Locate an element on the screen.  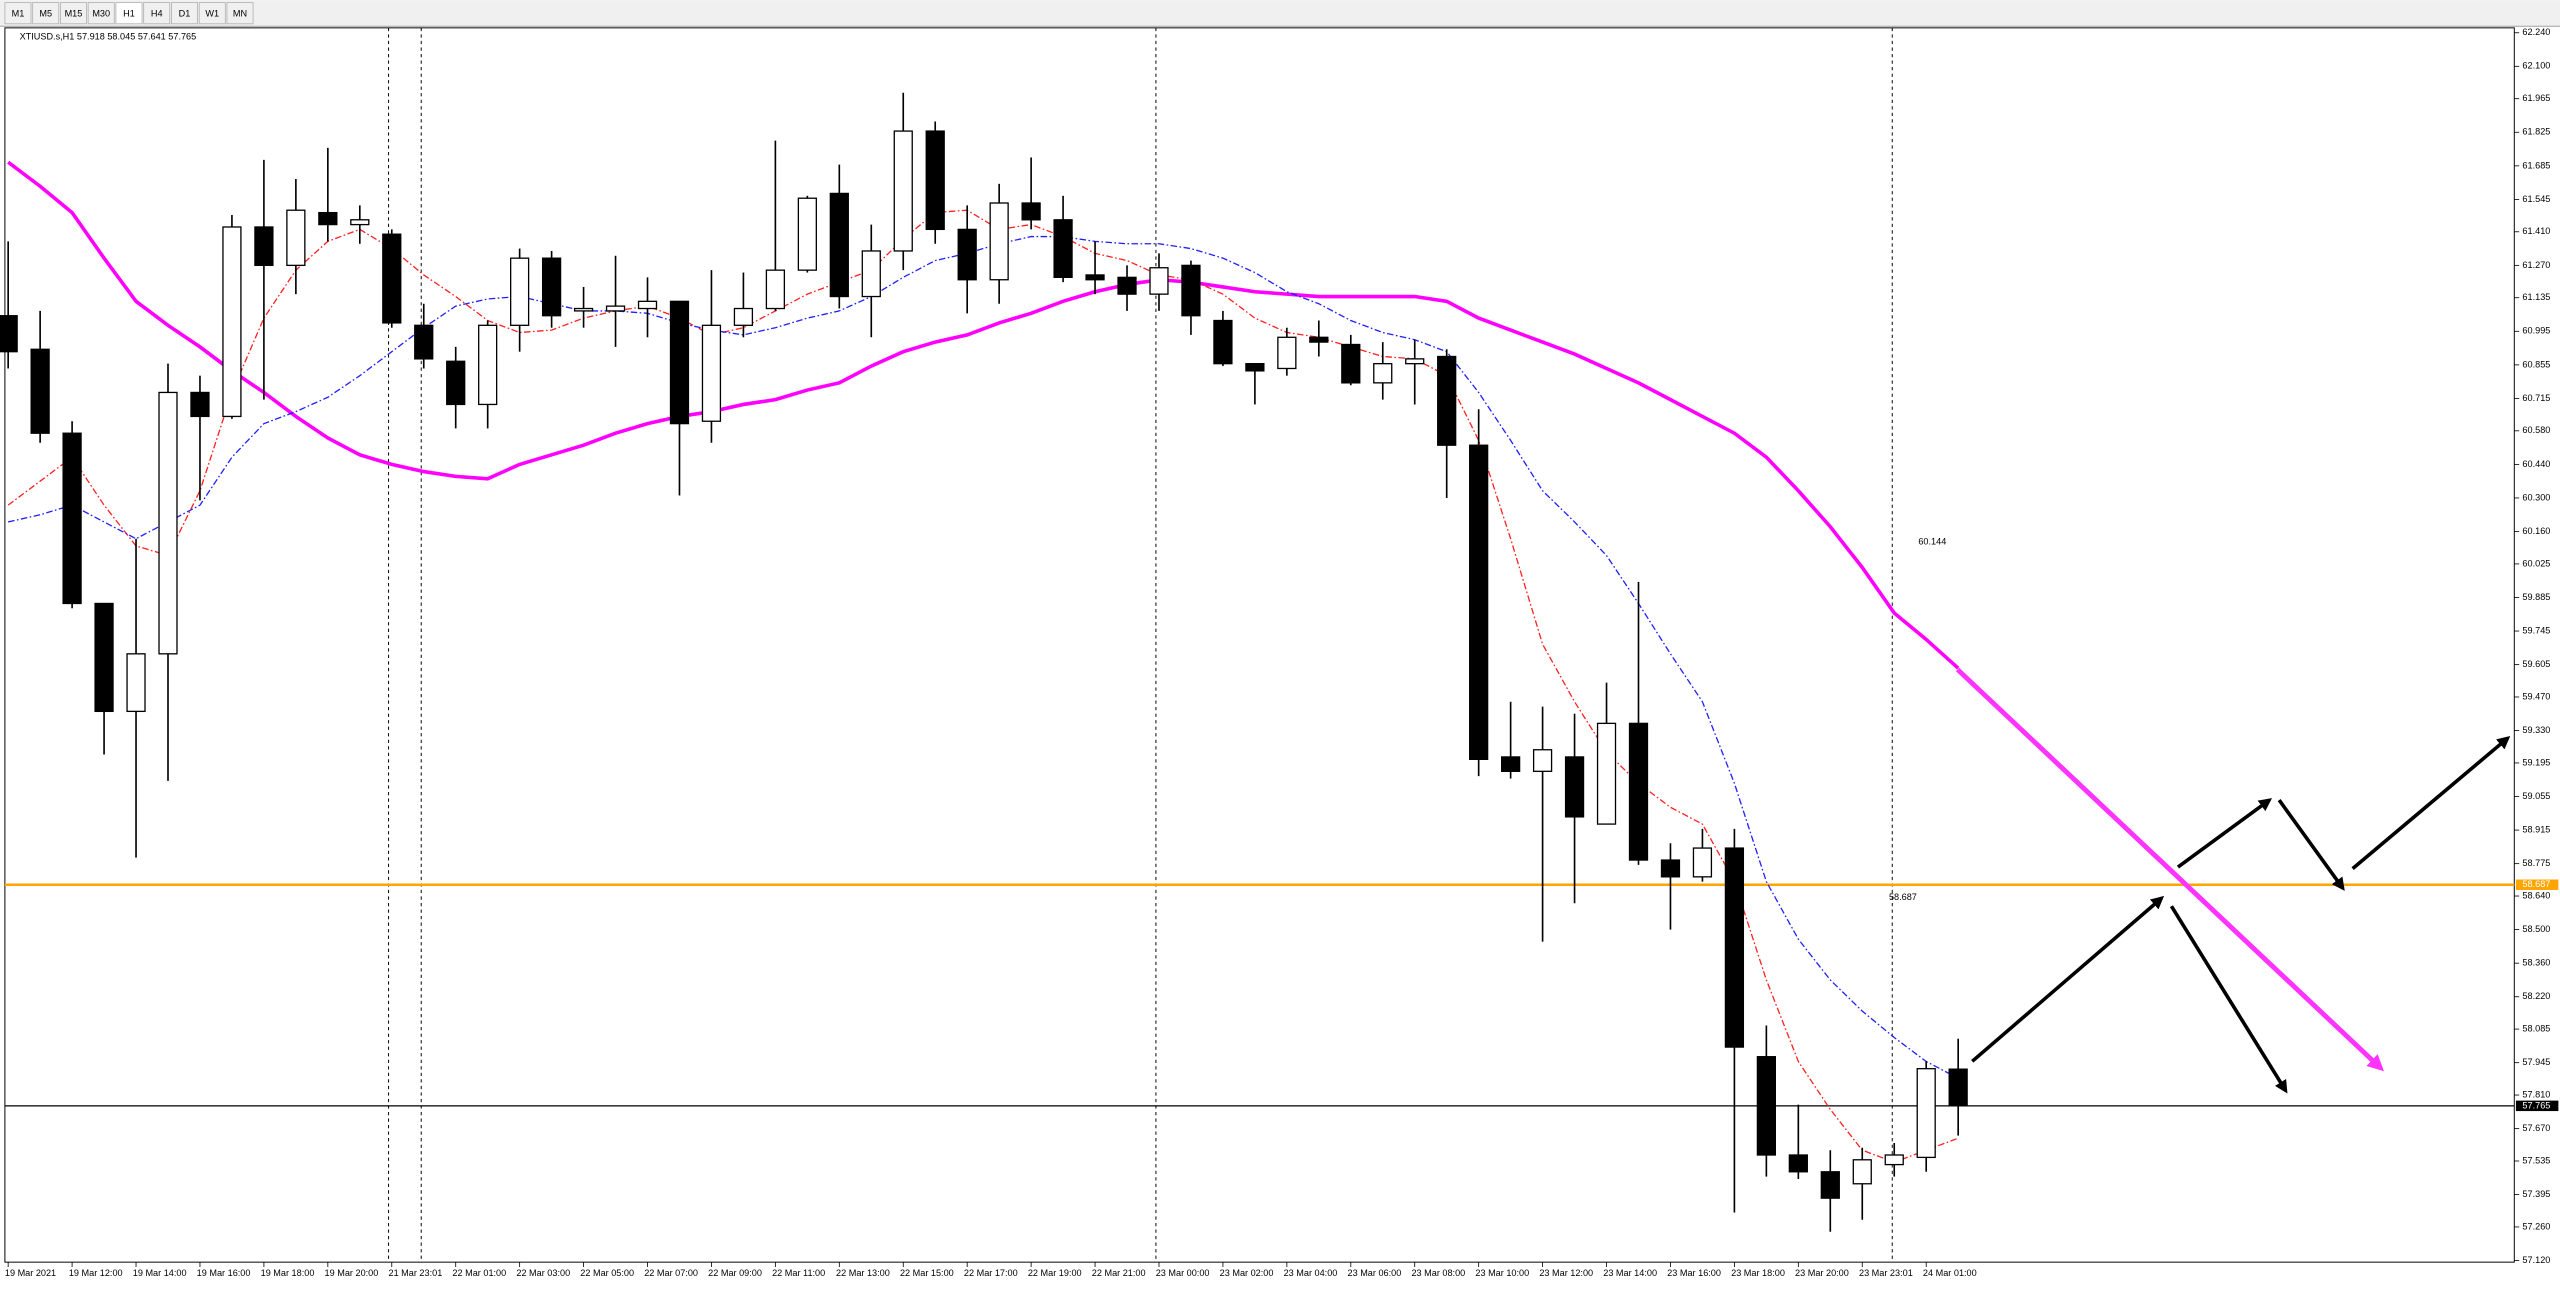
header-low: 57.641 is located at coordinates (152, 37).